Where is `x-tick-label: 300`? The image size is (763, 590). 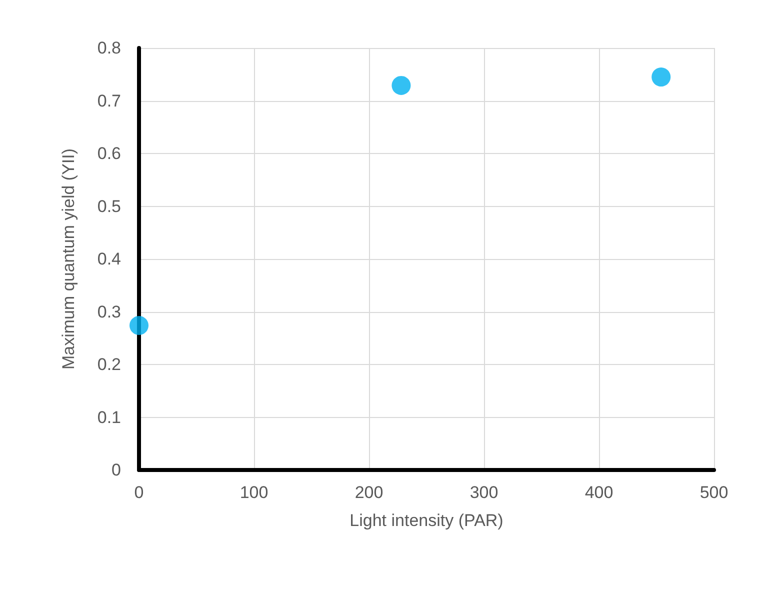 x-tick-label: 300 is located at coordinates (484, 492).